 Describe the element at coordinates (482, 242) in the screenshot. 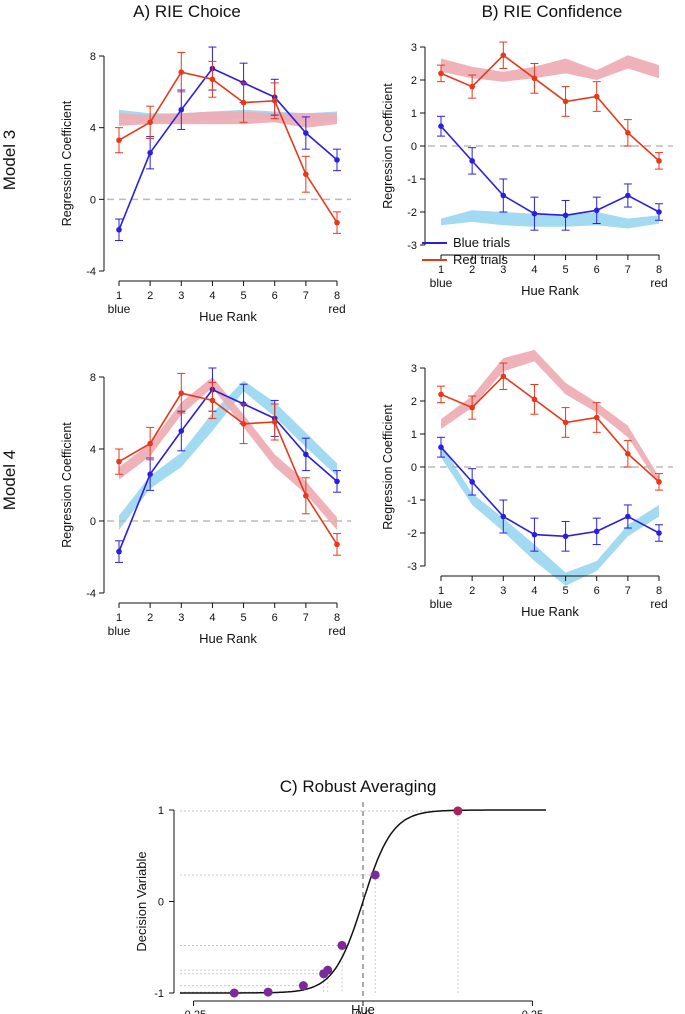

I see `legend-blue-label: Blue trials` at that location.